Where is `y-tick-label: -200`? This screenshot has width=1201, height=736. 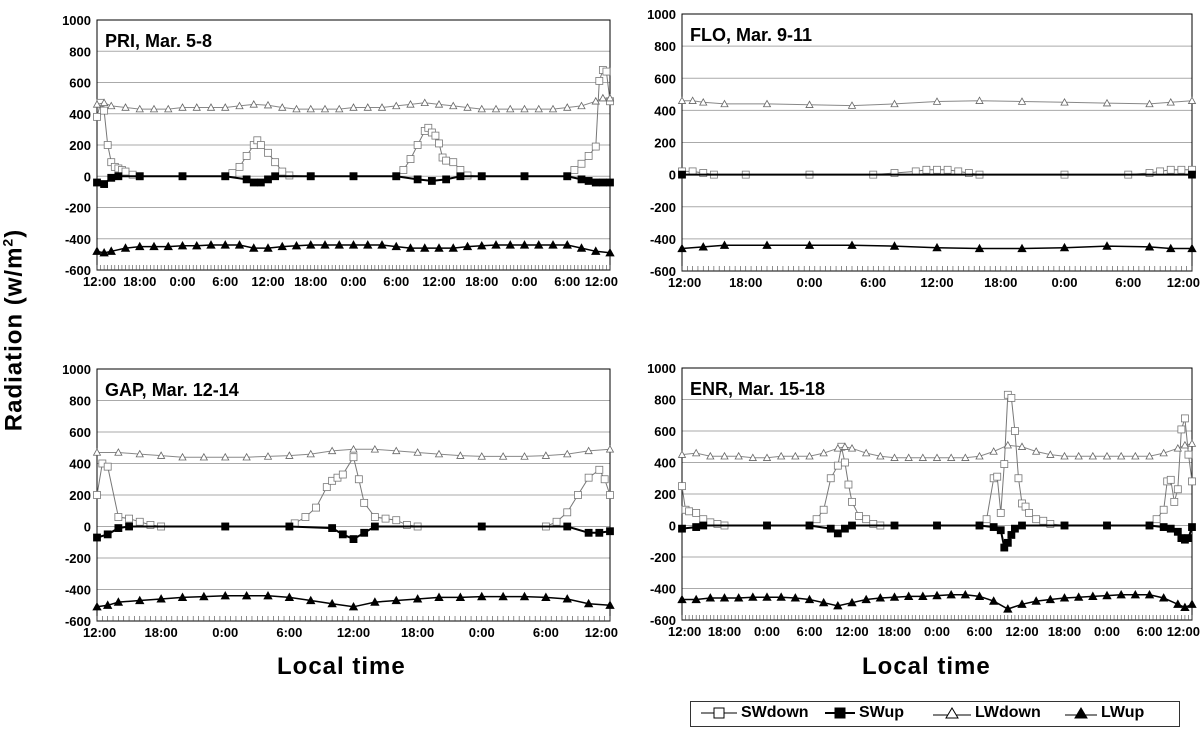 y-tick-label: -200 is located at coordinates (78, 558).